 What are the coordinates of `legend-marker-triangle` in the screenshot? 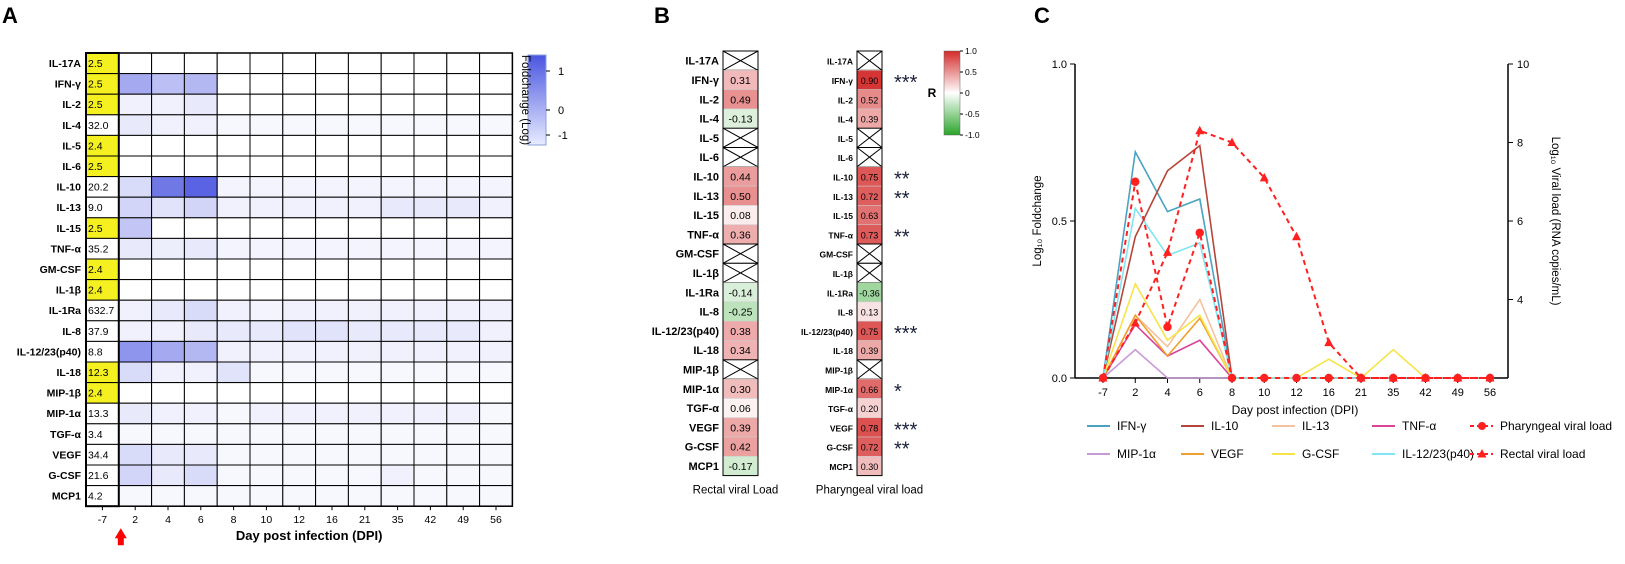 It's located at (1482, 453).